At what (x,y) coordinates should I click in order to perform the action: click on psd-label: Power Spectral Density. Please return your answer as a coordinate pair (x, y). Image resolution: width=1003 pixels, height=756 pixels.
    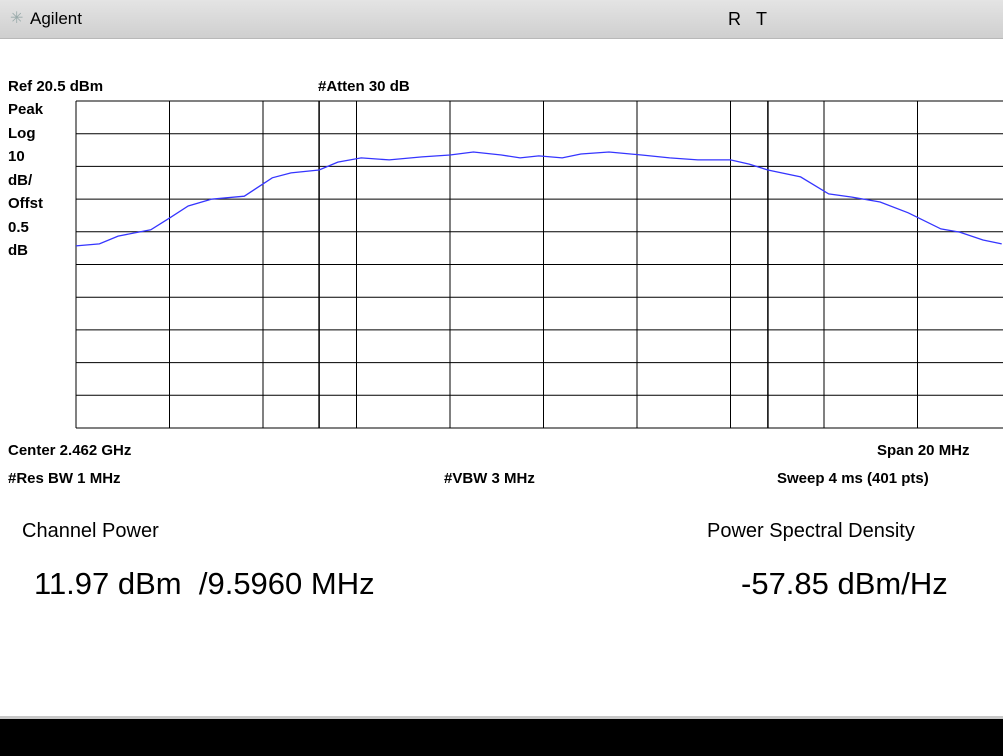
    Looking at the image, I should click on (811, 531).